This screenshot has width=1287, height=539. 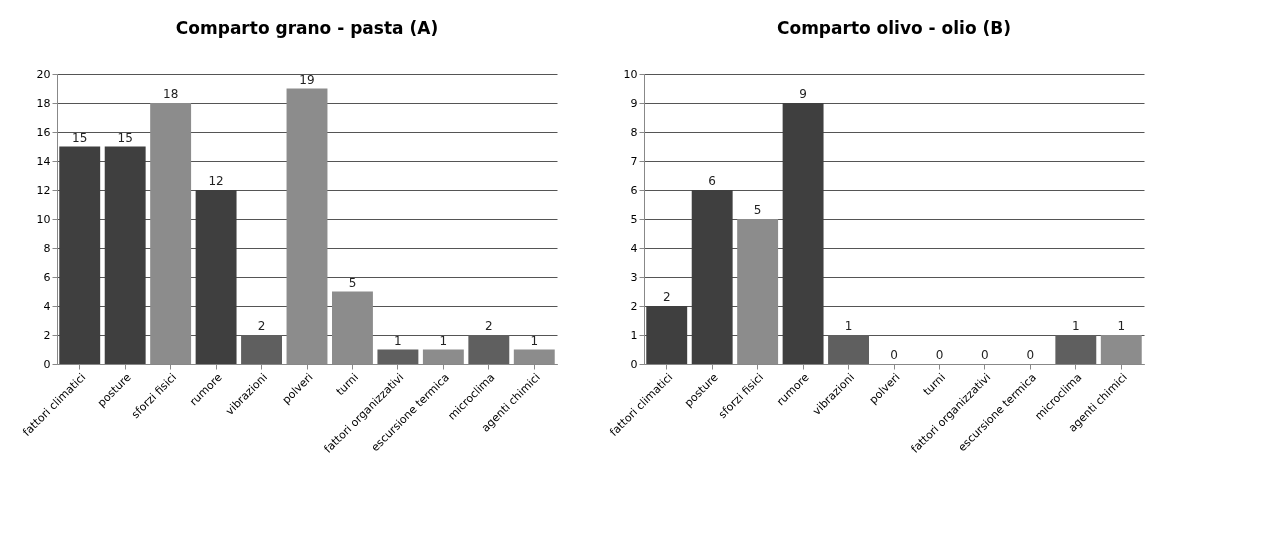 I want to click on chart-title: Comparto grano - pasta (A), so click(x=307, y=28).